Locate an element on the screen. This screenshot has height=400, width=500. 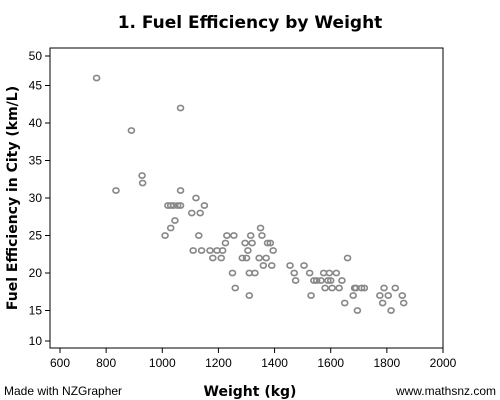
y-tick-label: 35 is located at coordinates (36, 161).